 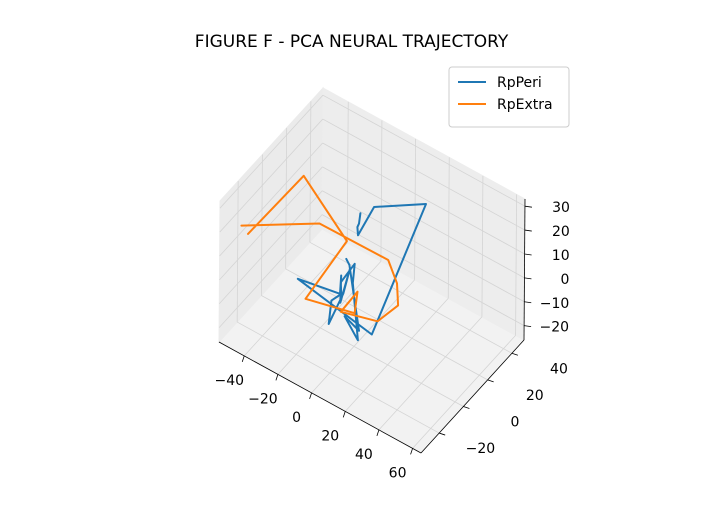 I want to click on data-series, so click(x=333, y=258).